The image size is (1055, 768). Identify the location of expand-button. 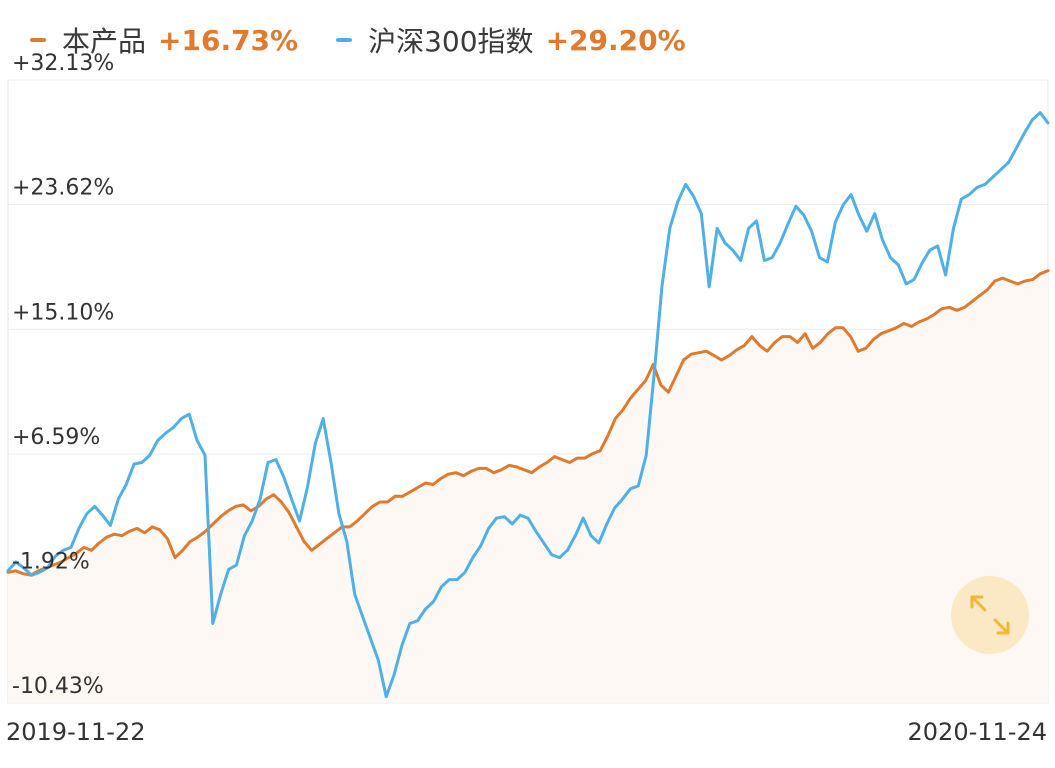
(990, 615).